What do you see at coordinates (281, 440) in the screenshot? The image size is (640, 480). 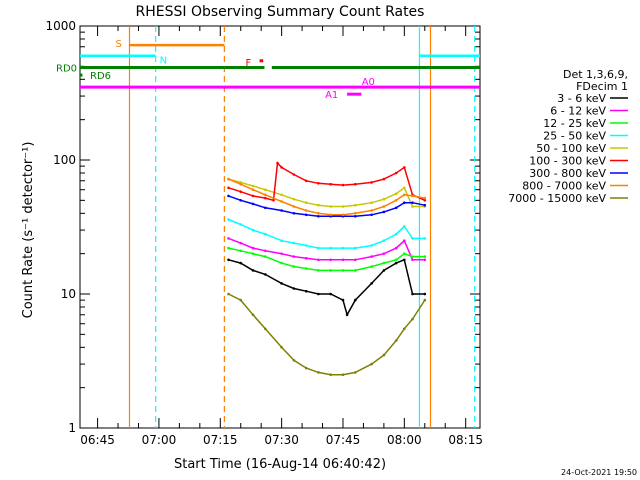 I see `x-tick-label: 07:30` at bounding box center [281, 440].